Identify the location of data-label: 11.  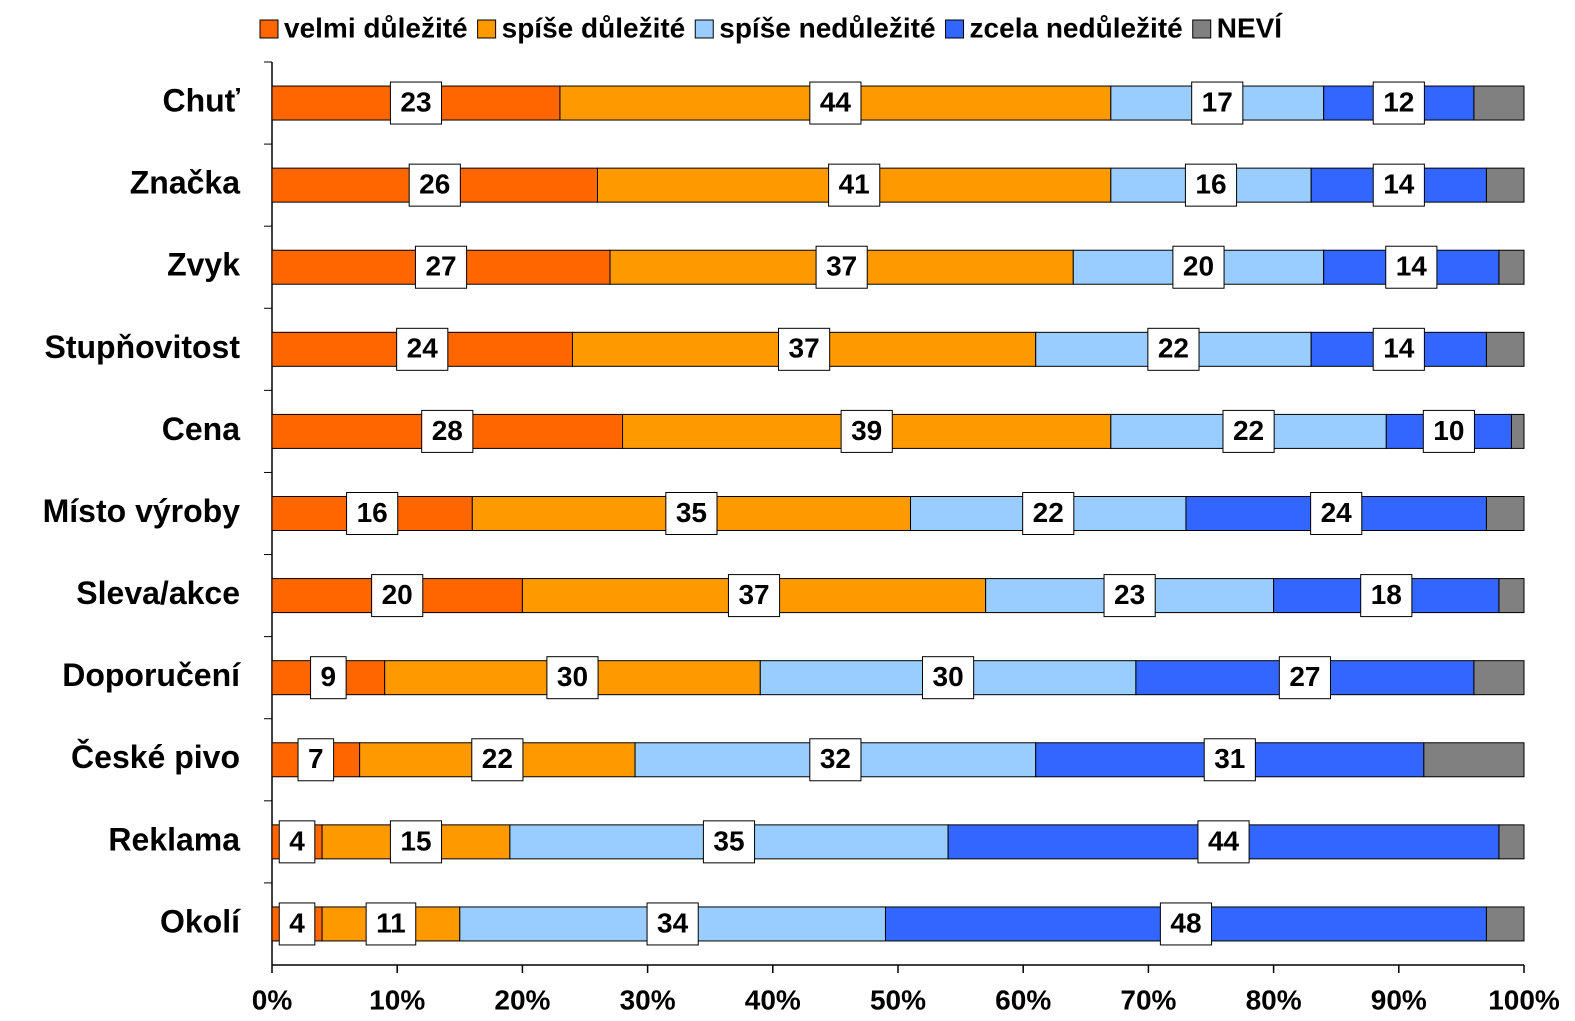
(391, 922).